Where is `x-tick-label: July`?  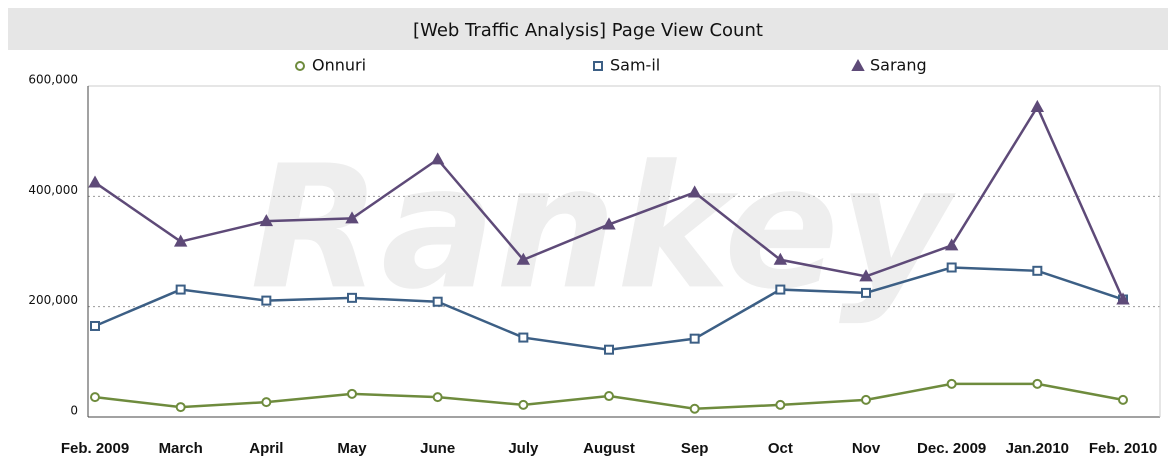
x-tick-label: July is located at coordinates (523, 448).